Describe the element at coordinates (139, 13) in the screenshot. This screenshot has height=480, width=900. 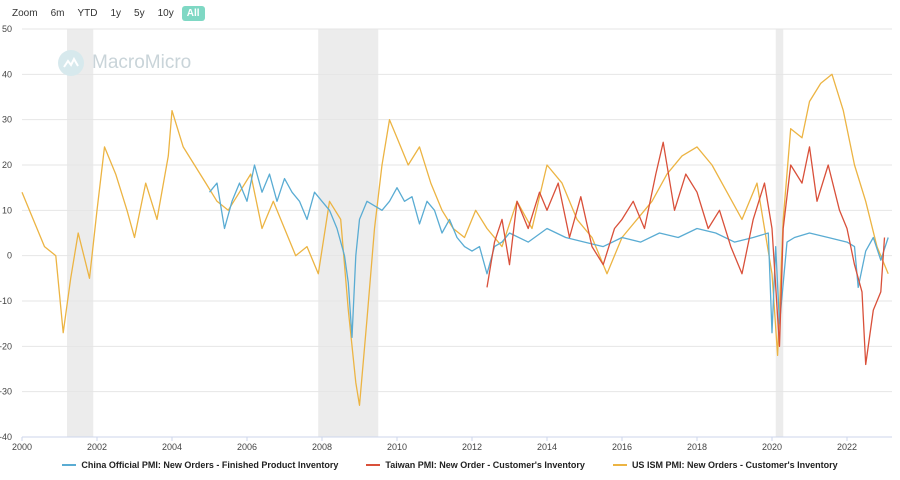
I see `zoom-5y-button: 5y` at that location.